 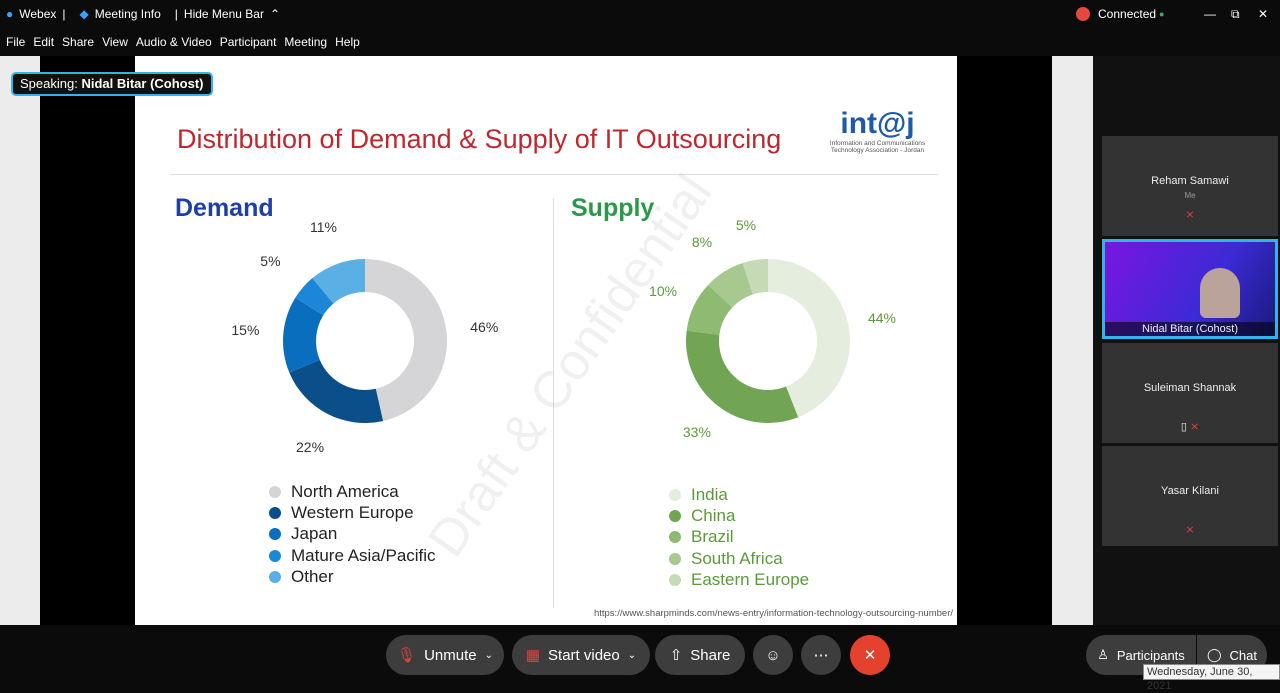 What do you see at coordinates (554, 174) in the screenshot?
I see `title-divider` at bounding box center [554, 174].